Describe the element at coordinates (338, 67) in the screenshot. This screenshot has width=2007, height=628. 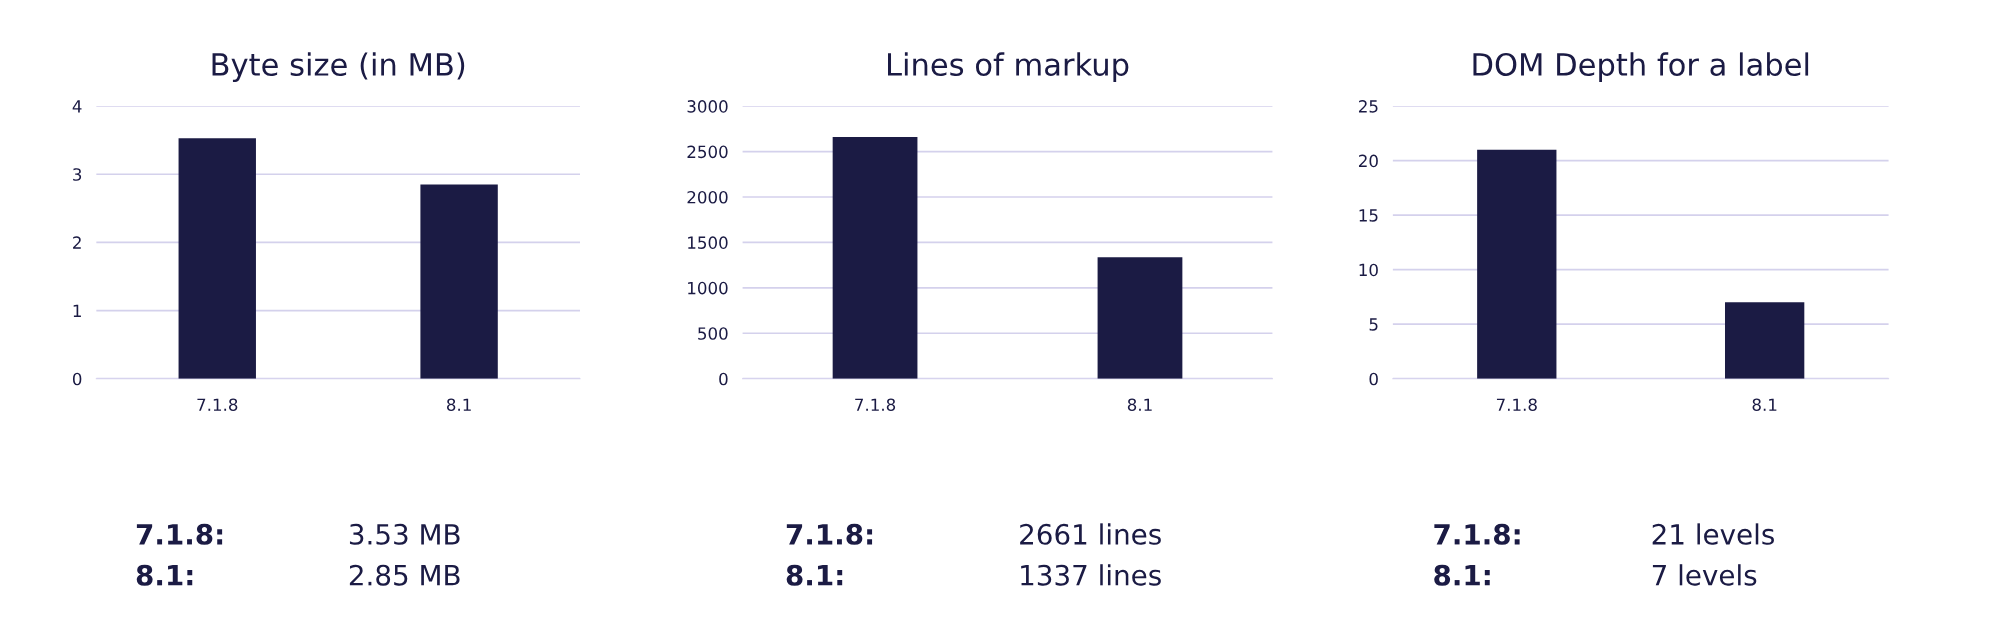
I see `chart-title: Byte size (in MB)` at that location.